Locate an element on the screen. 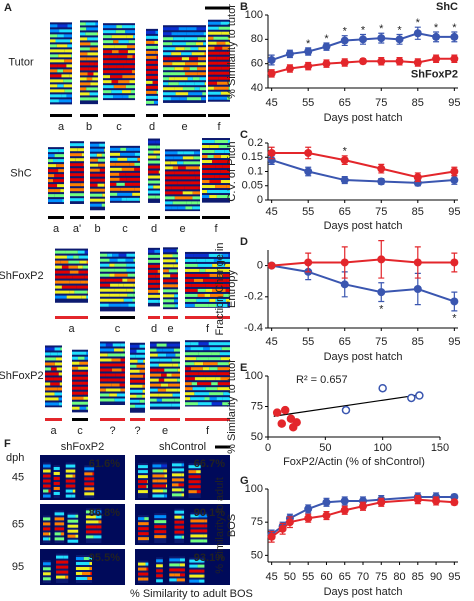  y-tick-label: 80 is located at coordinates (257, 39).